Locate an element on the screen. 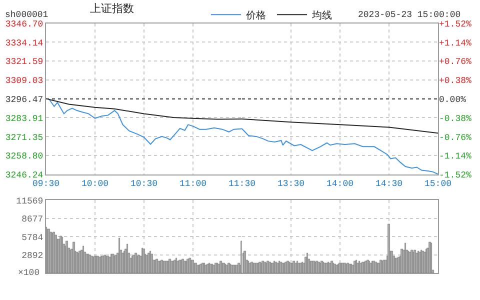 This screenshot has height=300, width=480. y-tick-label: 3246.24 is located at coordinates (24, 175).